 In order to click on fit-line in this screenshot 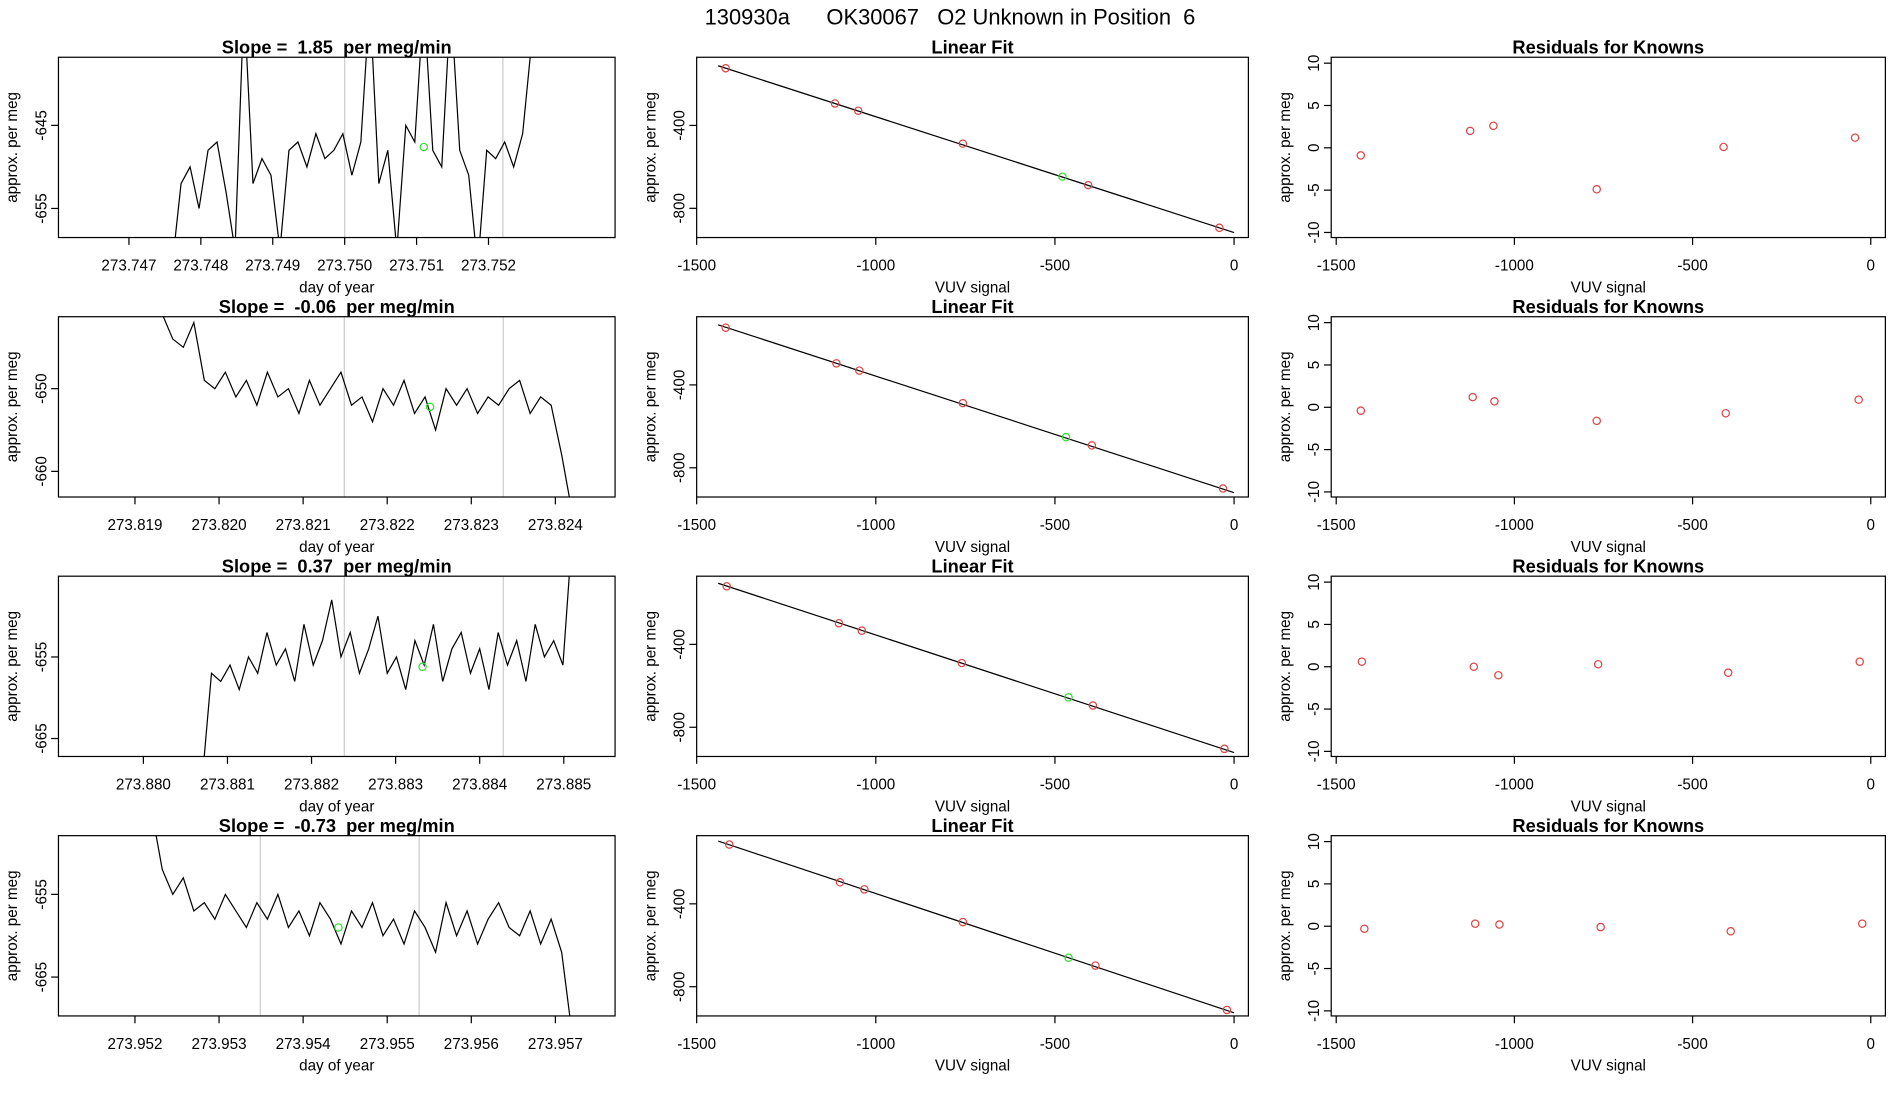, I will do `click(976, 927)`.